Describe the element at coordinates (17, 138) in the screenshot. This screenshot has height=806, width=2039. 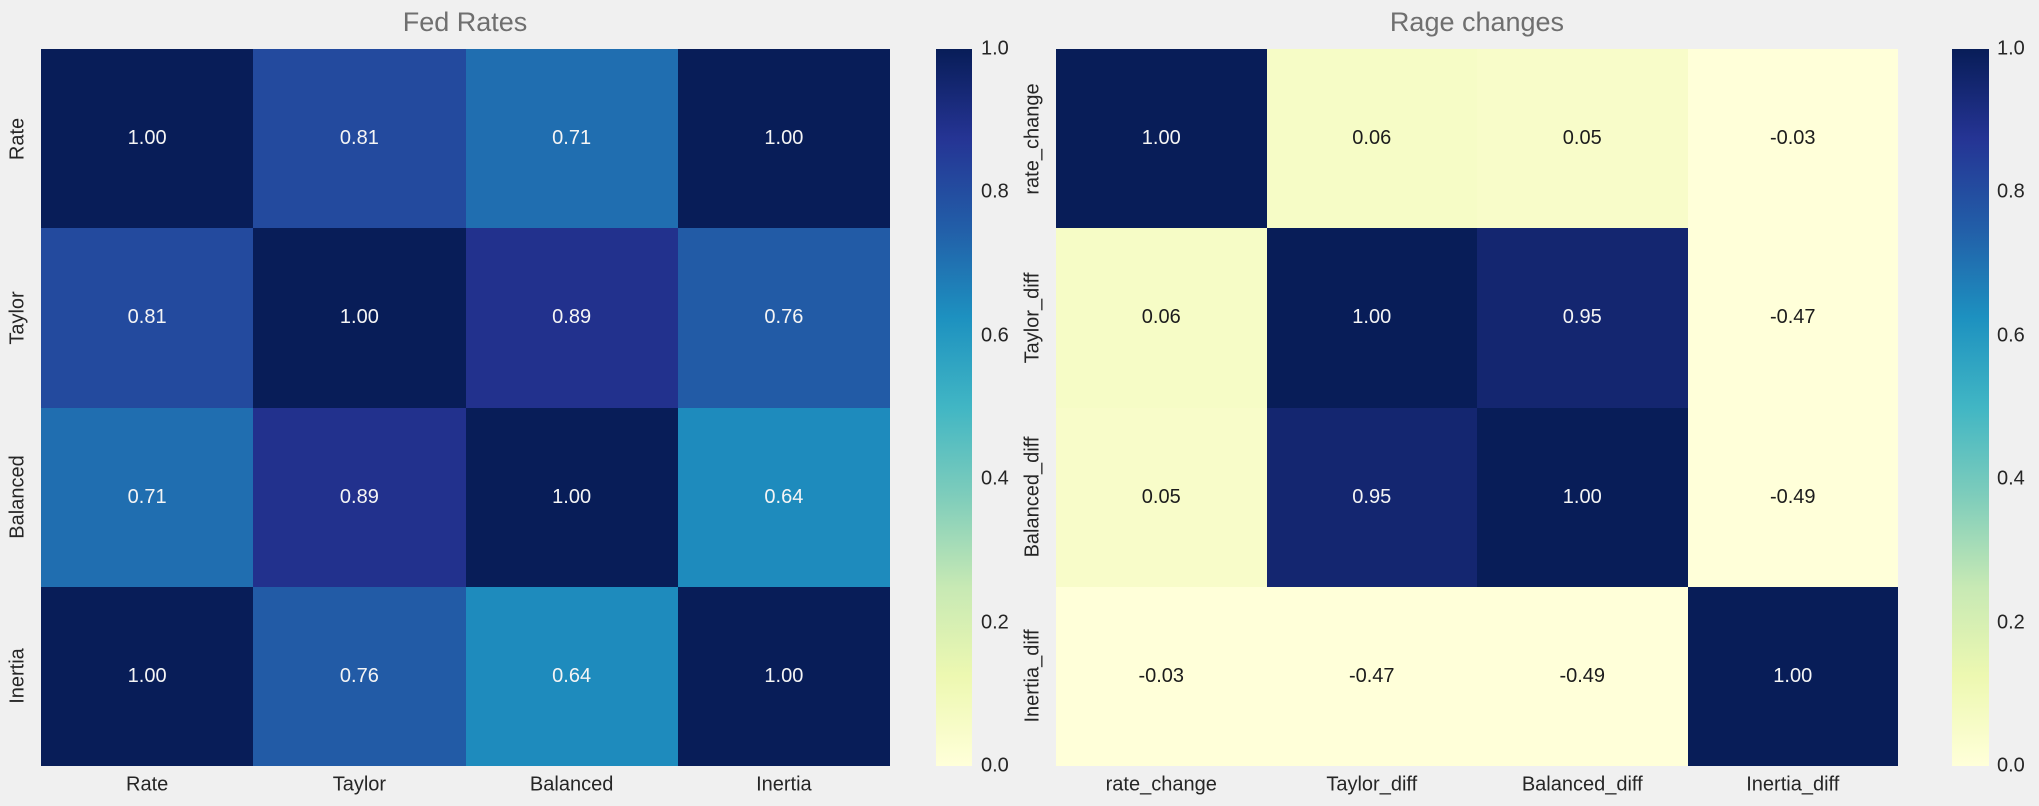
I see `y-tick-label: Rate` at that location.